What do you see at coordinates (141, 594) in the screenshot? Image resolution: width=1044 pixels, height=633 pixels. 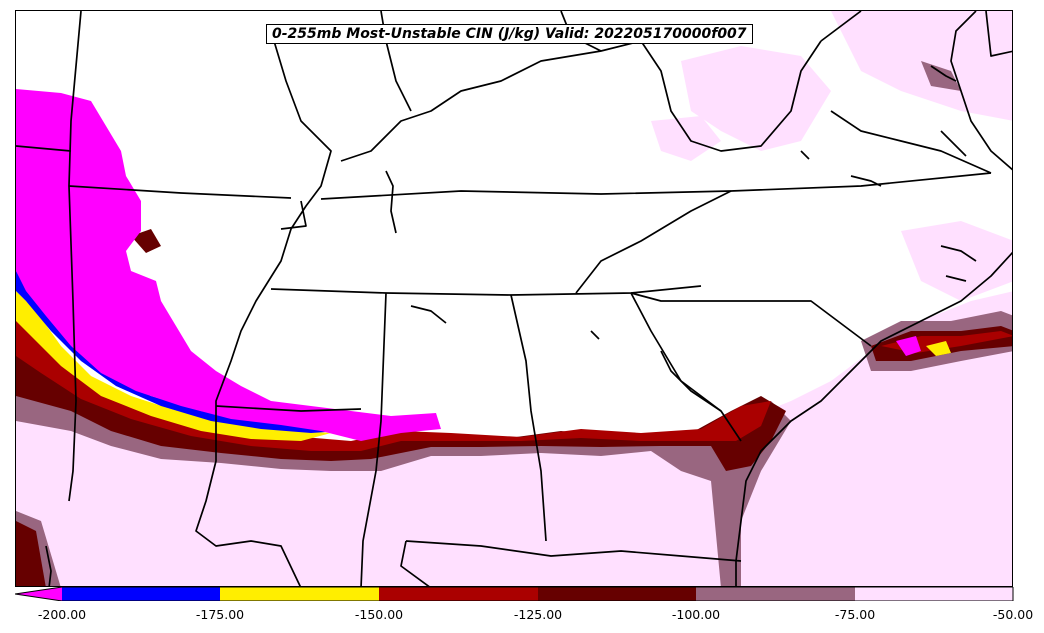 I see `colorbar-segment-blue` at bounding box center [141, 594].